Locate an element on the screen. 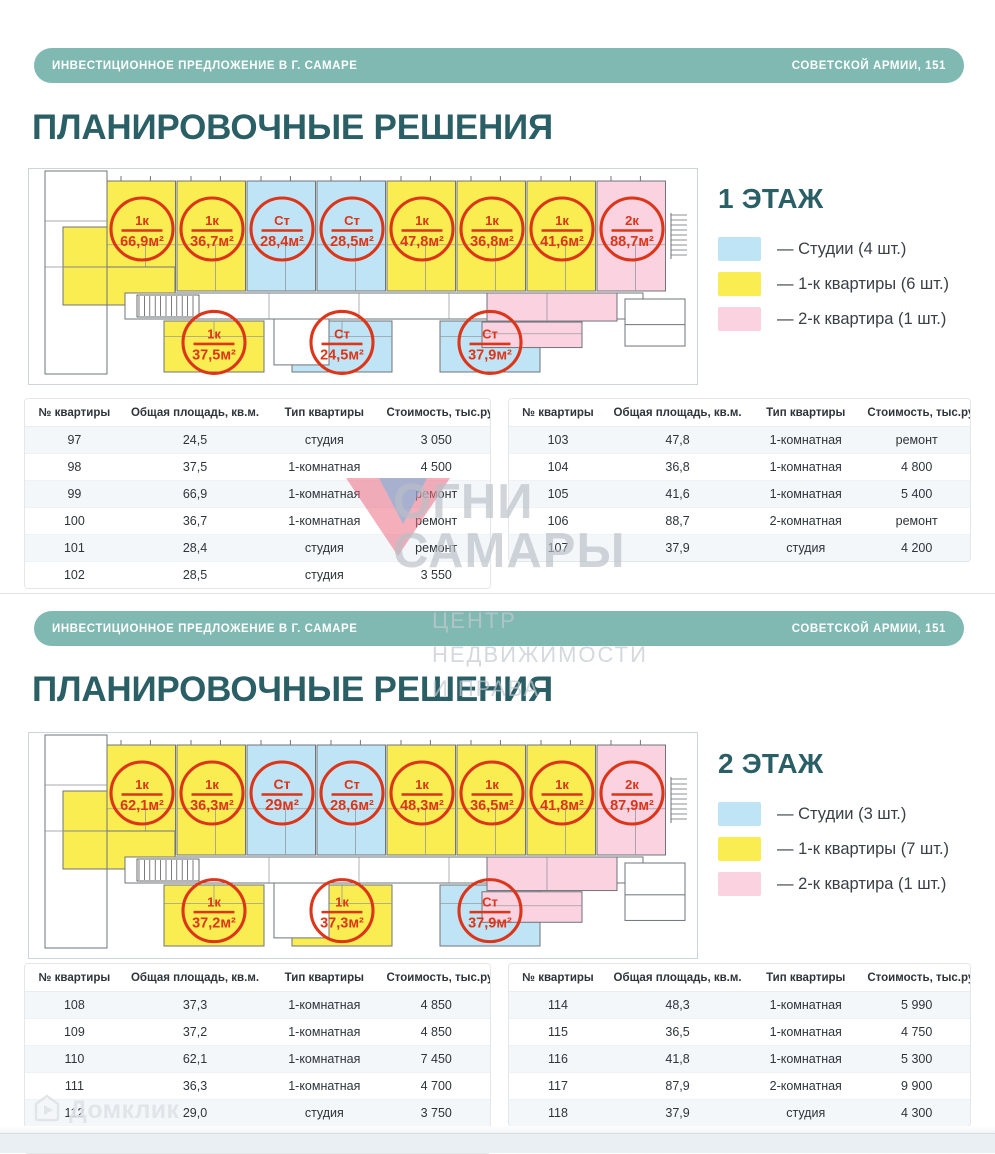 This screenshot has width=995, height=1154. table-row: 118 37,9 студия 4 300 is located at coordinates (739, 1112).